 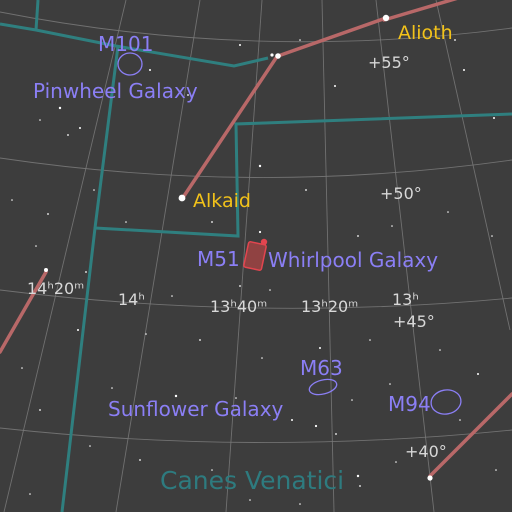 I want to click on label-m101: M101, so click(x=125, y=44).